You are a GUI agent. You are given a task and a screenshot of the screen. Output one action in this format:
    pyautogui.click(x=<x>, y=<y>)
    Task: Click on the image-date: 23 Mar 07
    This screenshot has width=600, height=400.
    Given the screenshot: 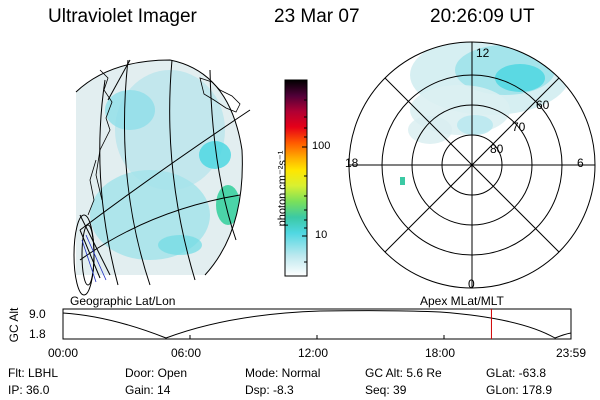 What is the action you would take?
    pyautogui.click(x=317, y=16)
    